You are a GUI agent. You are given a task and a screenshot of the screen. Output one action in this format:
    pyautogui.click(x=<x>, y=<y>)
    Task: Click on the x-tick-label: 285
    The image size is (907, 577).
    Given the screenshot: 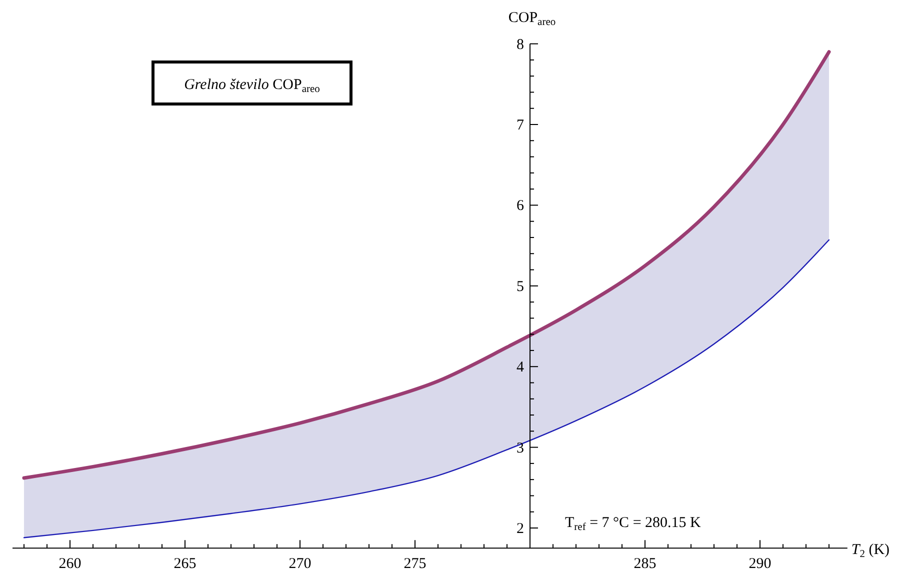 What is the action you would take?
    pyautogui.click(x=645, y=564)
    